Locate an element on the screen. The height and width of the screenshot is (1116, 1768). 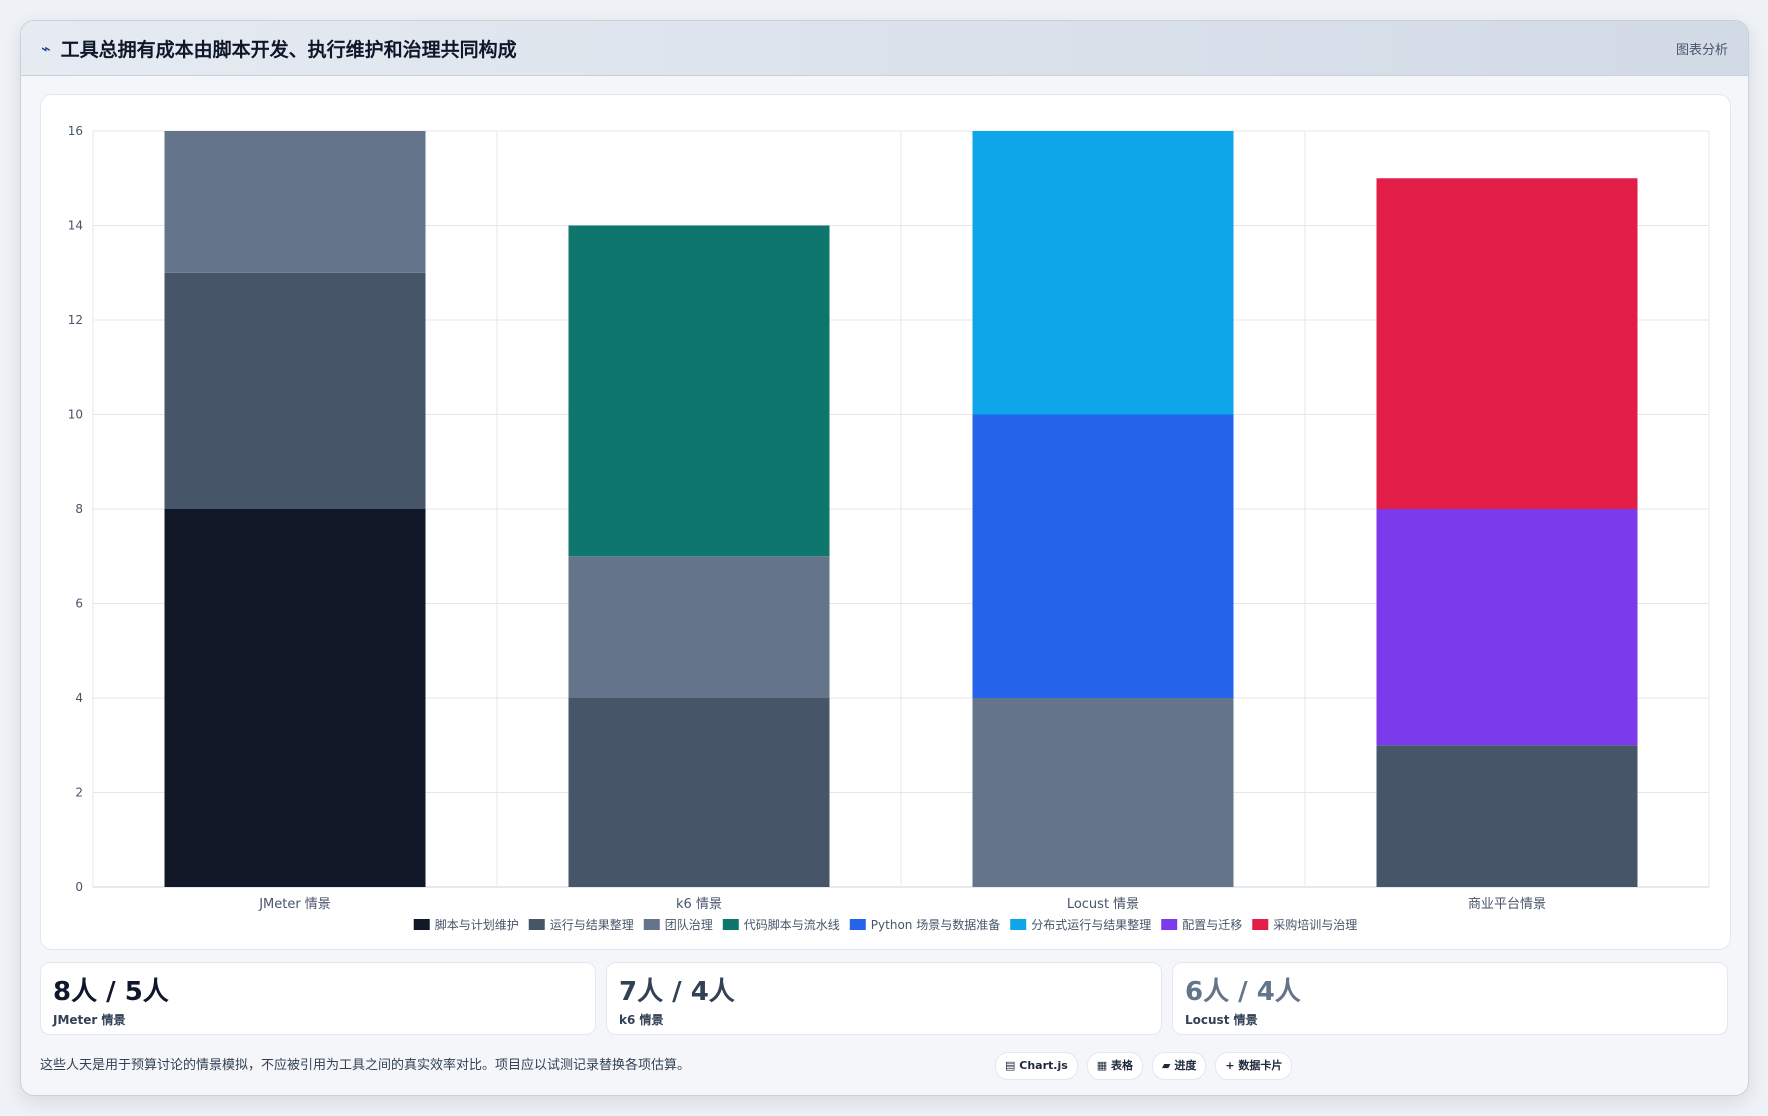
chart-icon: ▤ is located at coordinates (1010, 1065).